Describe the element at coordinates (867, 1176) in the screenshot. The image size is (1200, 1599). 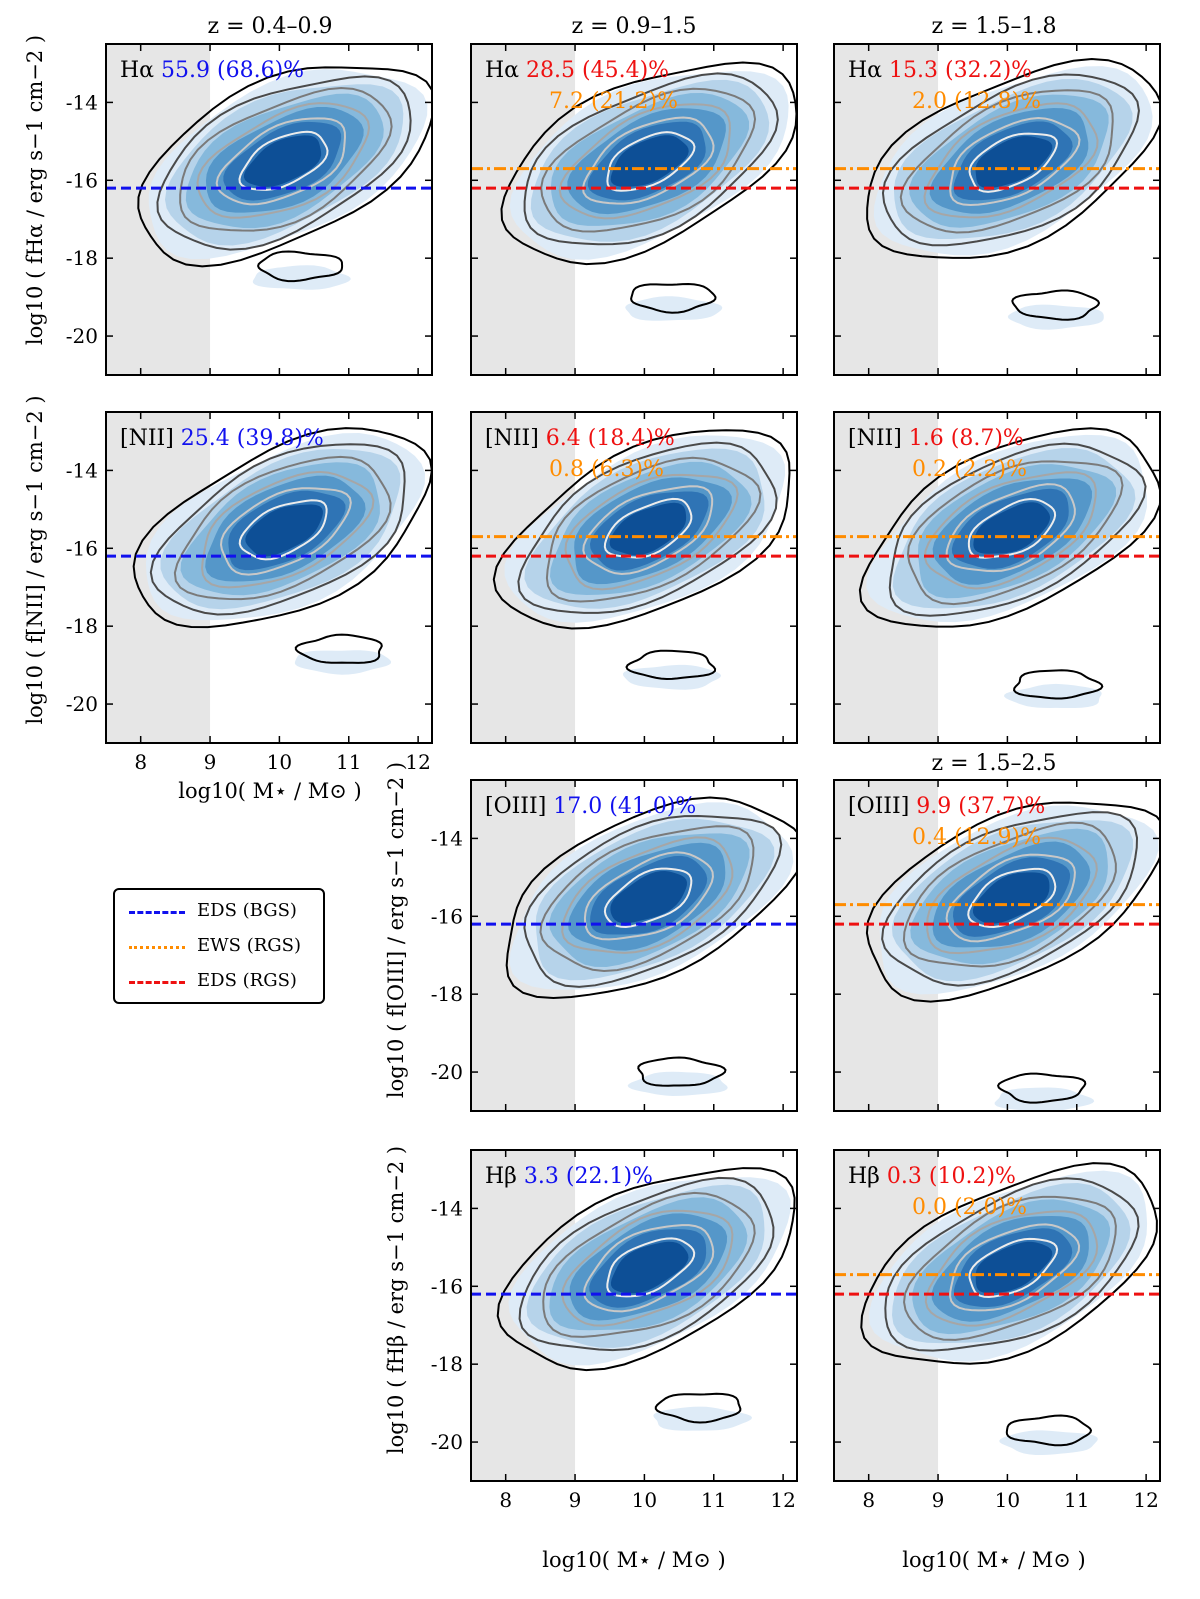
I see `line-name: Hβ` at that location.